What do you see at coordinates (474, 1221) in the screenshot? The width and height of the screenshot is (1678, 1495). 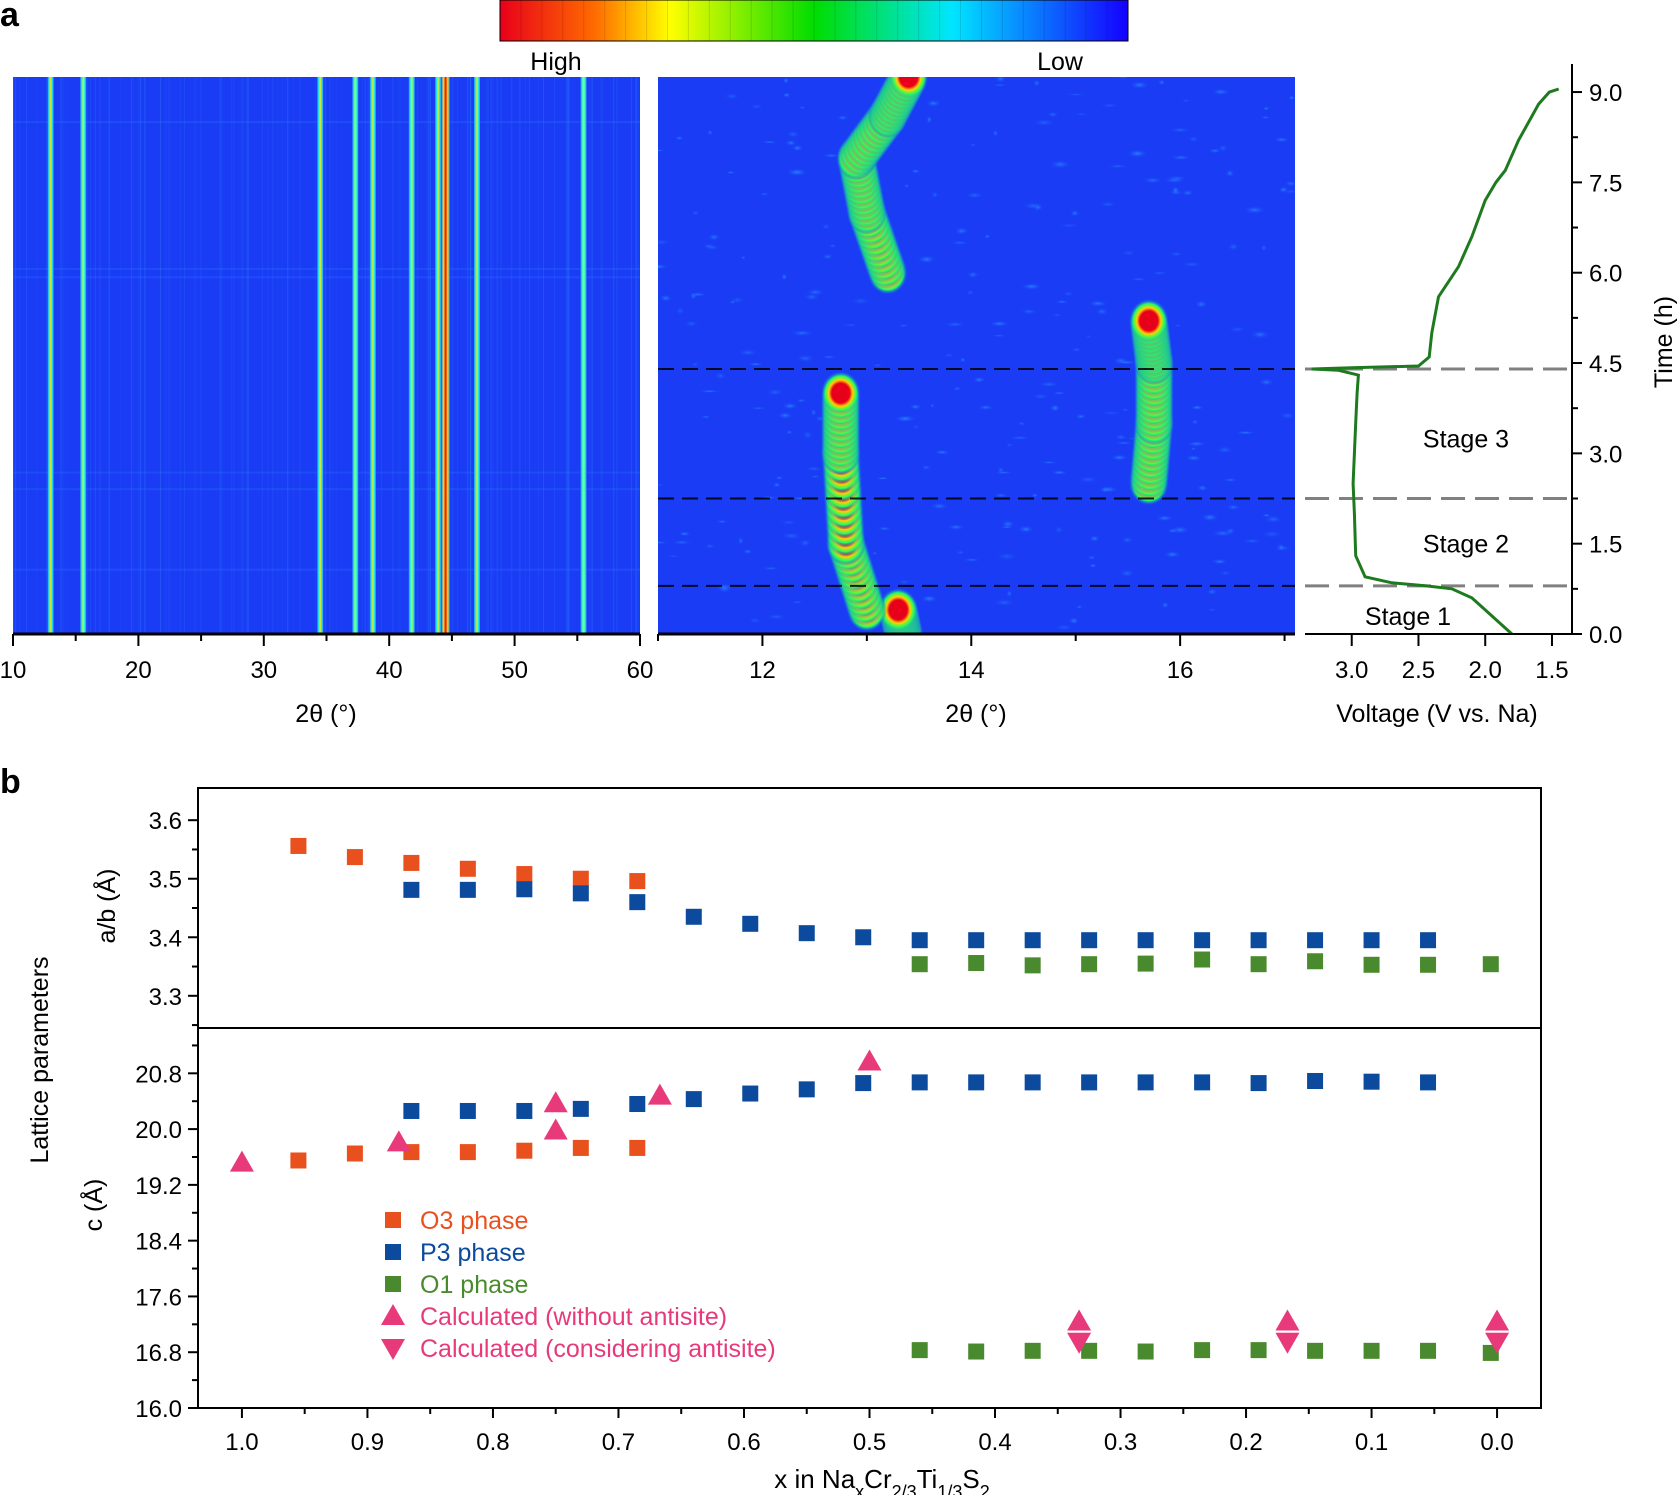 I see `legend-label: O3 phase` at bounding box center [474, 1221].